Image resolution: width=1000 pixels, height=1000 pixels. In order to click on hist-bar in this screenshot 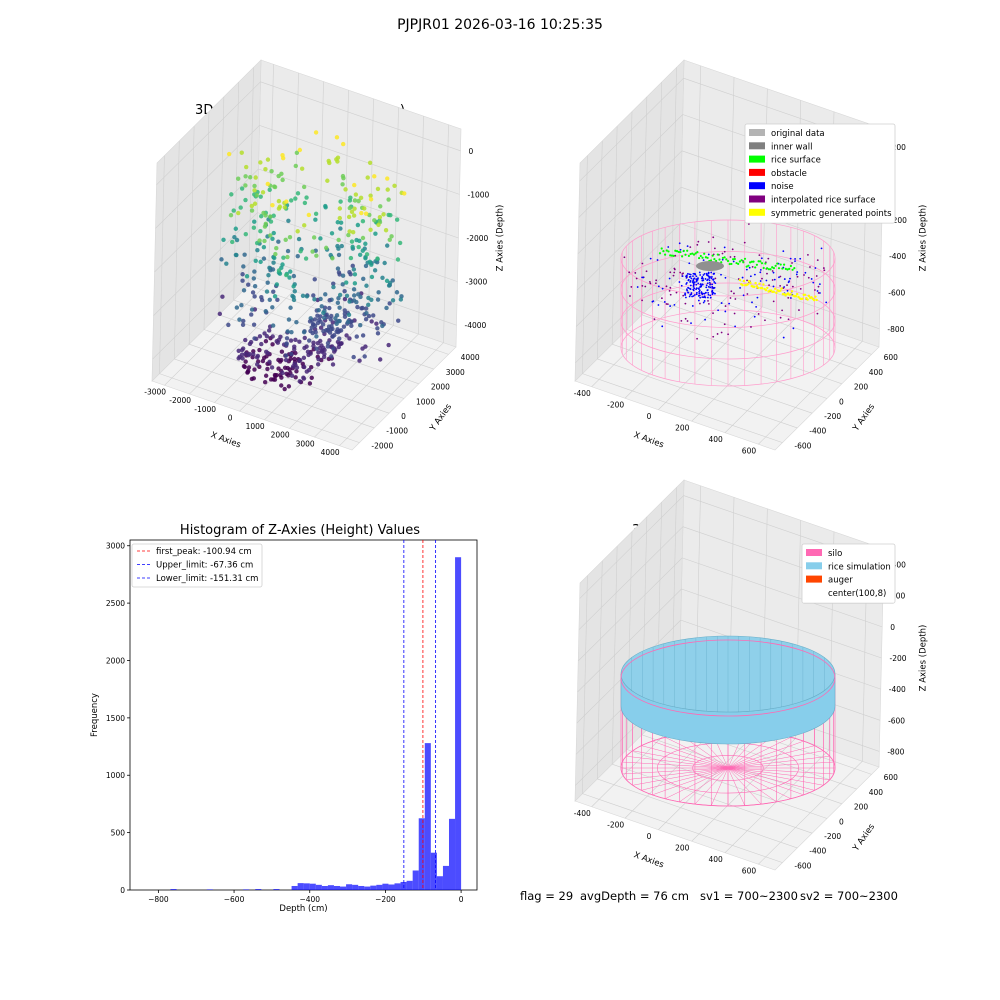, I will do `click(209, 889)`.